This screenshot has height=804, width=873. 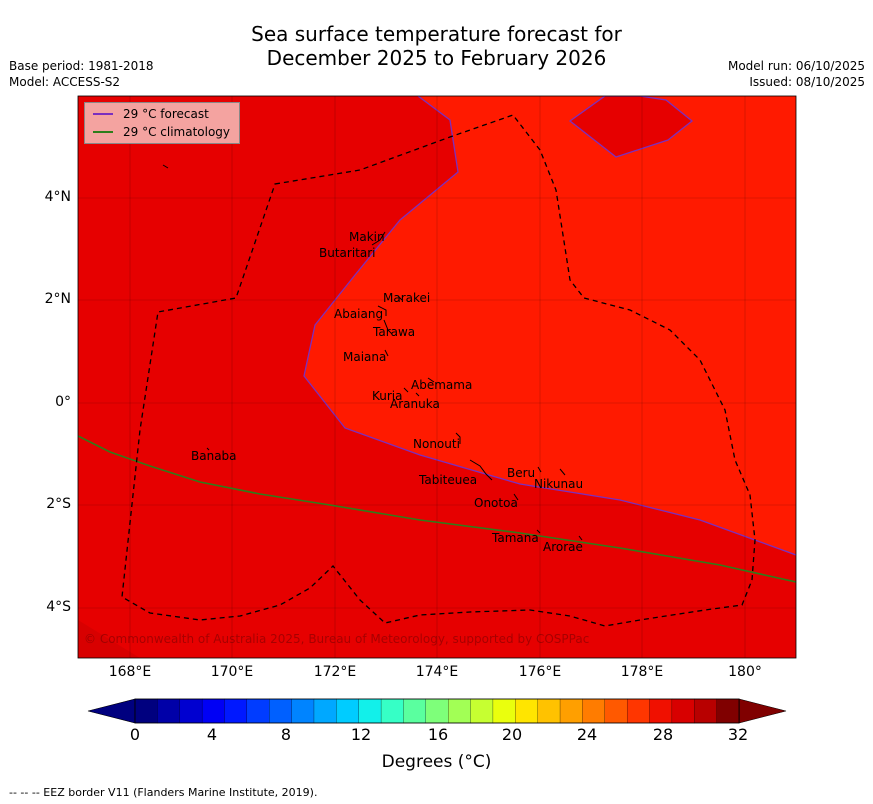 What do you see at coordinates (162, 123) in the screenshot?
I see `legend: 29 °C forecast 29 °C climatology` at bounding box center [162, 123].